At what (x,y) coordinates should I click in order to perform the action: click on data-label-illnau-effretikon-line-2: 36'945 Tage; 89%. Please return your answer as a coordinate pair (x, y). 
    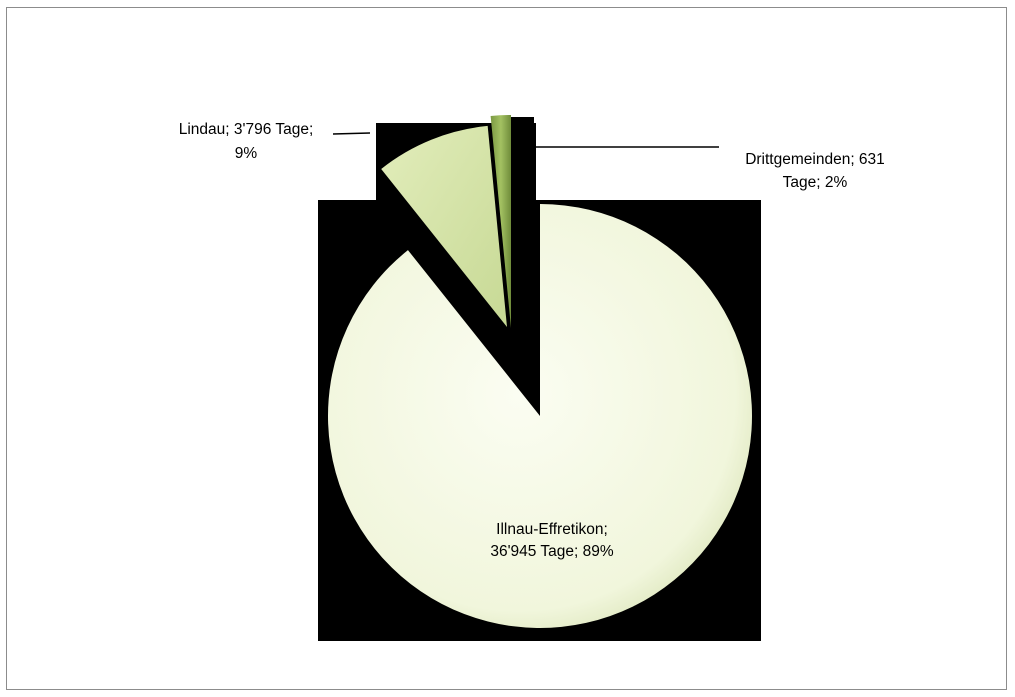
    Looking at the image, I should click on (552, 551).